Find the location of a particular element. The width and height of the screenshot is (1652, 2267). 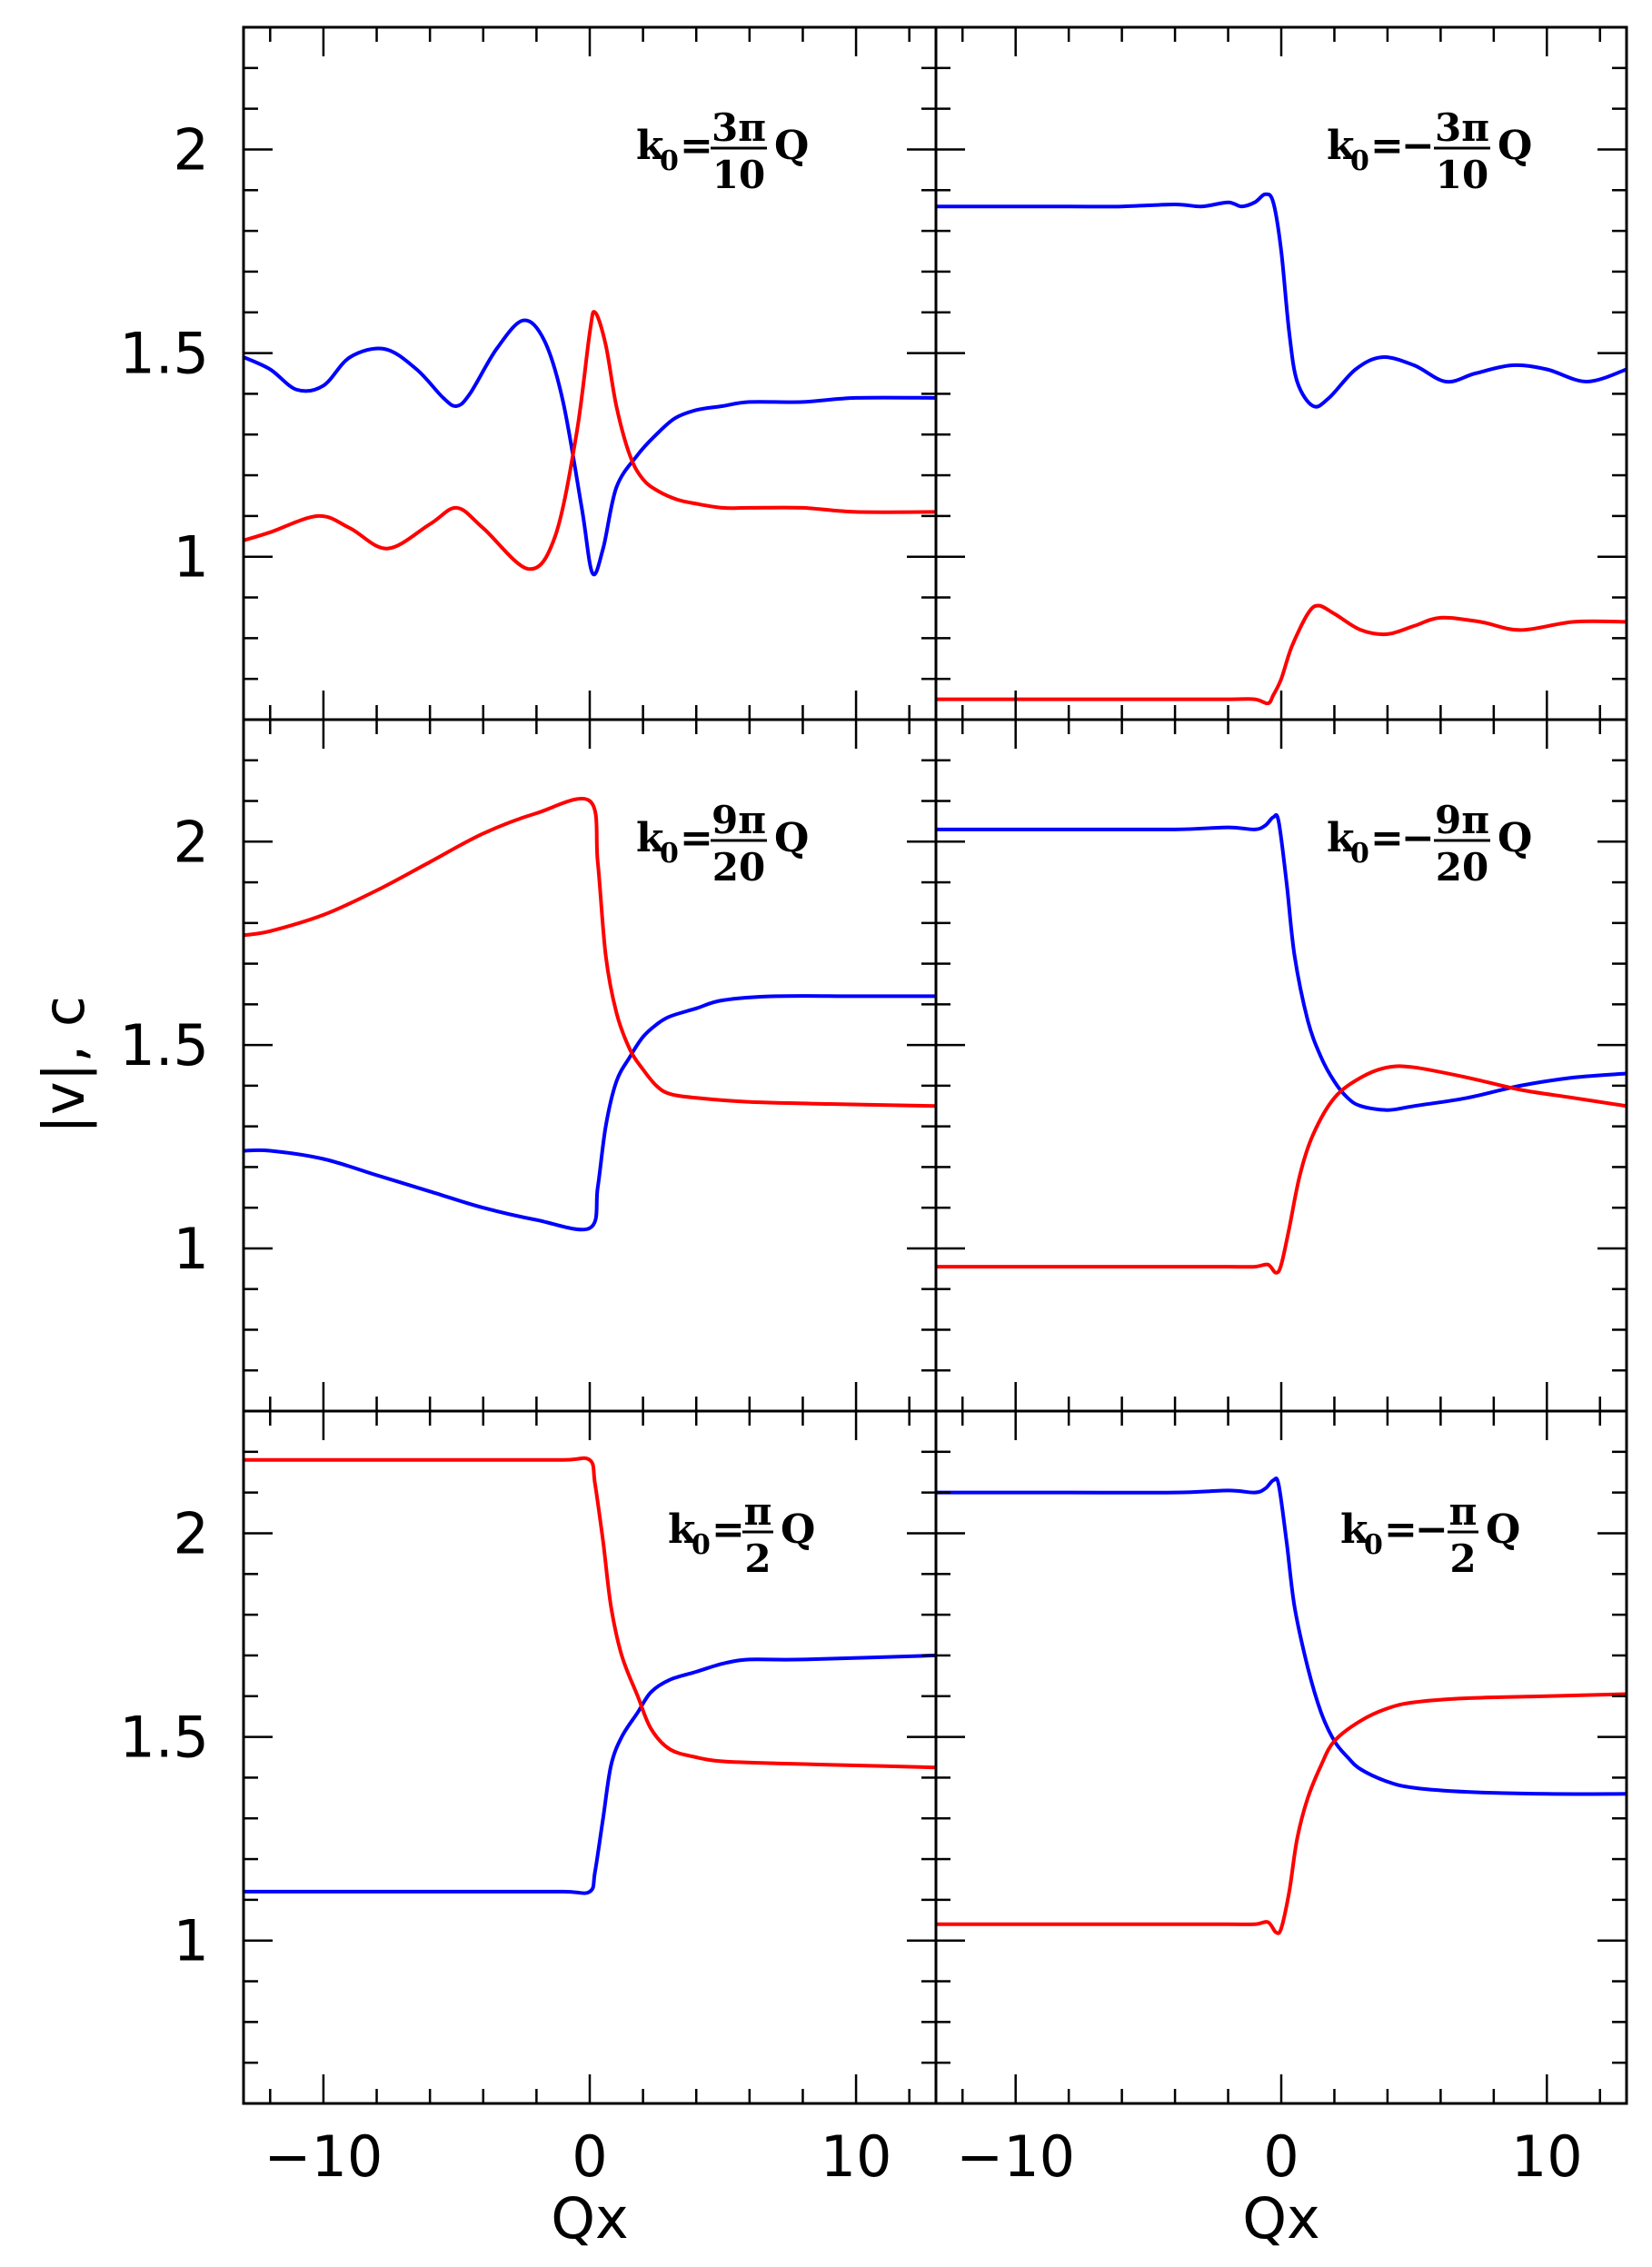

panel-label: k0 =π2Q is located at coordinates (741, 1535).